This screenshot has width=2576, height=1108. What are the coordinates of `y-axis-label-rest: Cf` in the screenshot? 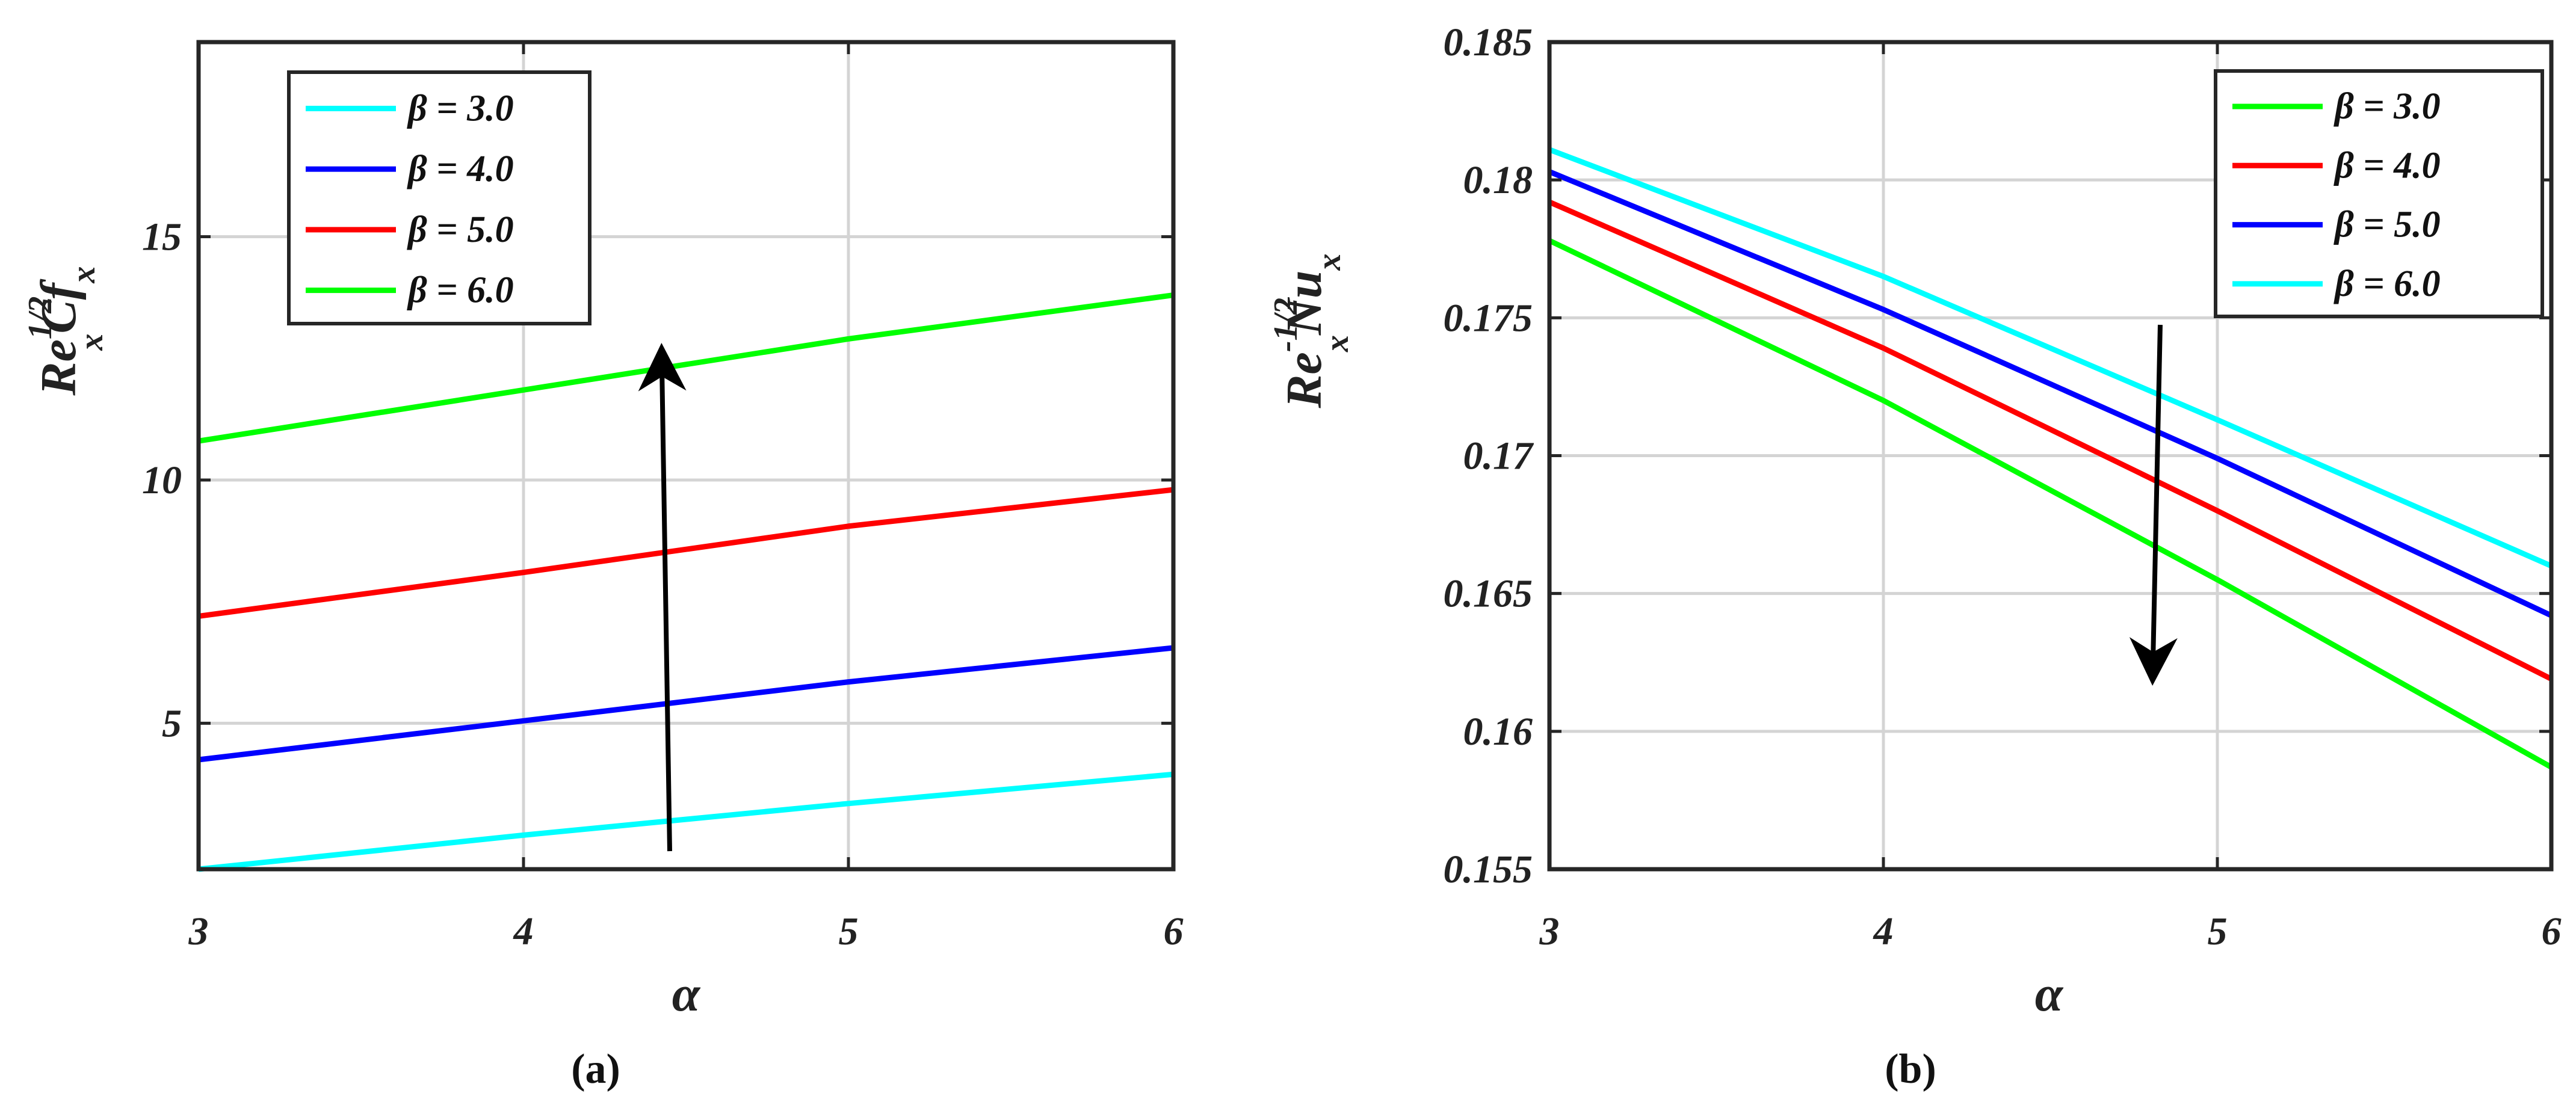 It's located at (59, 307).